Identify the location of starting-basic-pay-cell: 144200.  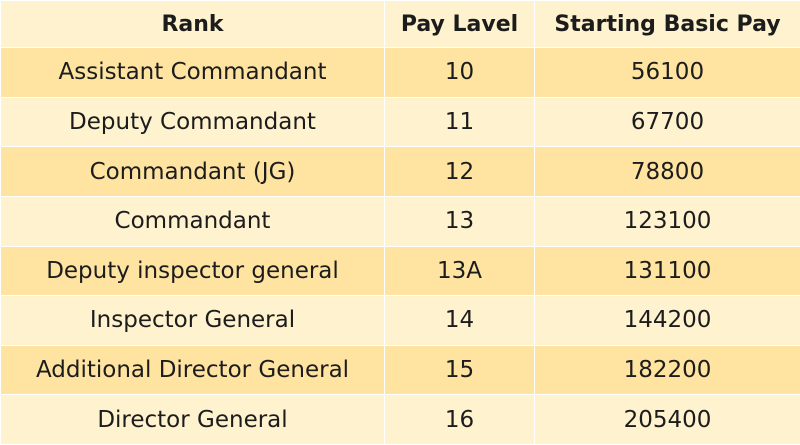
(667, 320).